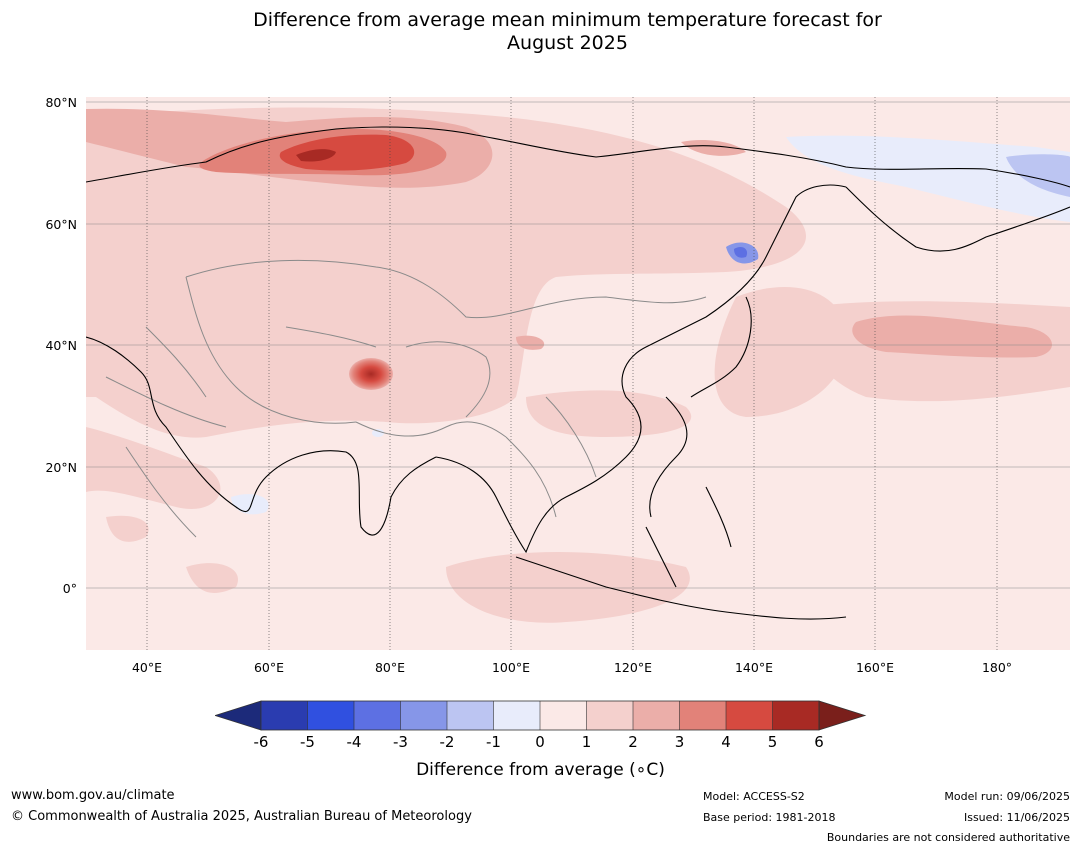 The width and height of the screenshot is (1081, 850). What do you see at coordinates (726, 742) in the screenshot?
I see `legend-tick: 4` at bounding box center [726, 742].